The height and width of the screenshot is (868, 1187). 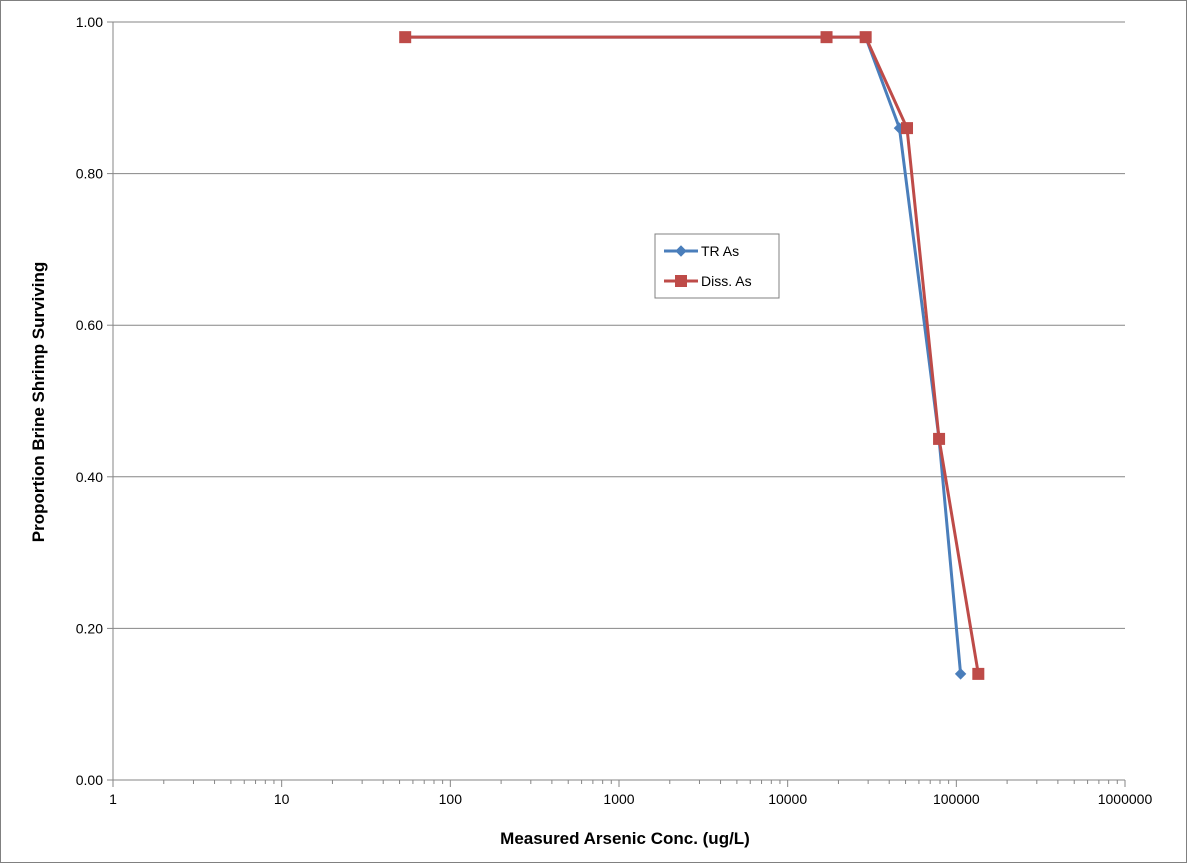 I want to click on x-tick-label: 10000, so click(x=787, y=799).